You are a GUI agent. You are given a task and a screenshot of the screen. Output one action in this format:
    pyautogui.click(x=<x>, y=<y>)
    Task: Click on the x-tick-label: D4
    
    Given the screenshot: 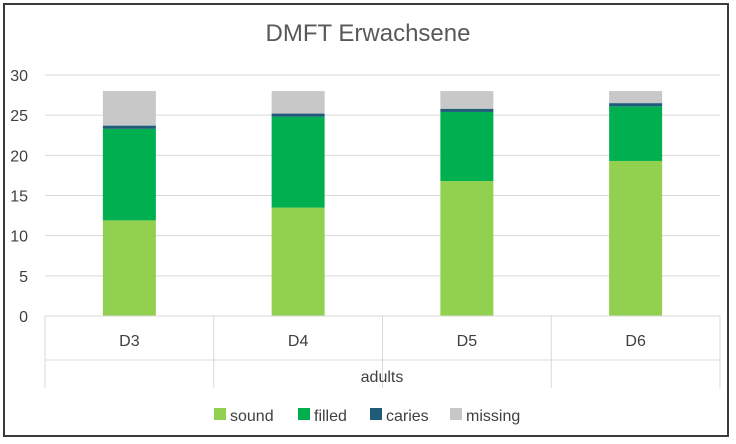 What is the action you would take?
    pyautogui.click(x=298, y=341)
    